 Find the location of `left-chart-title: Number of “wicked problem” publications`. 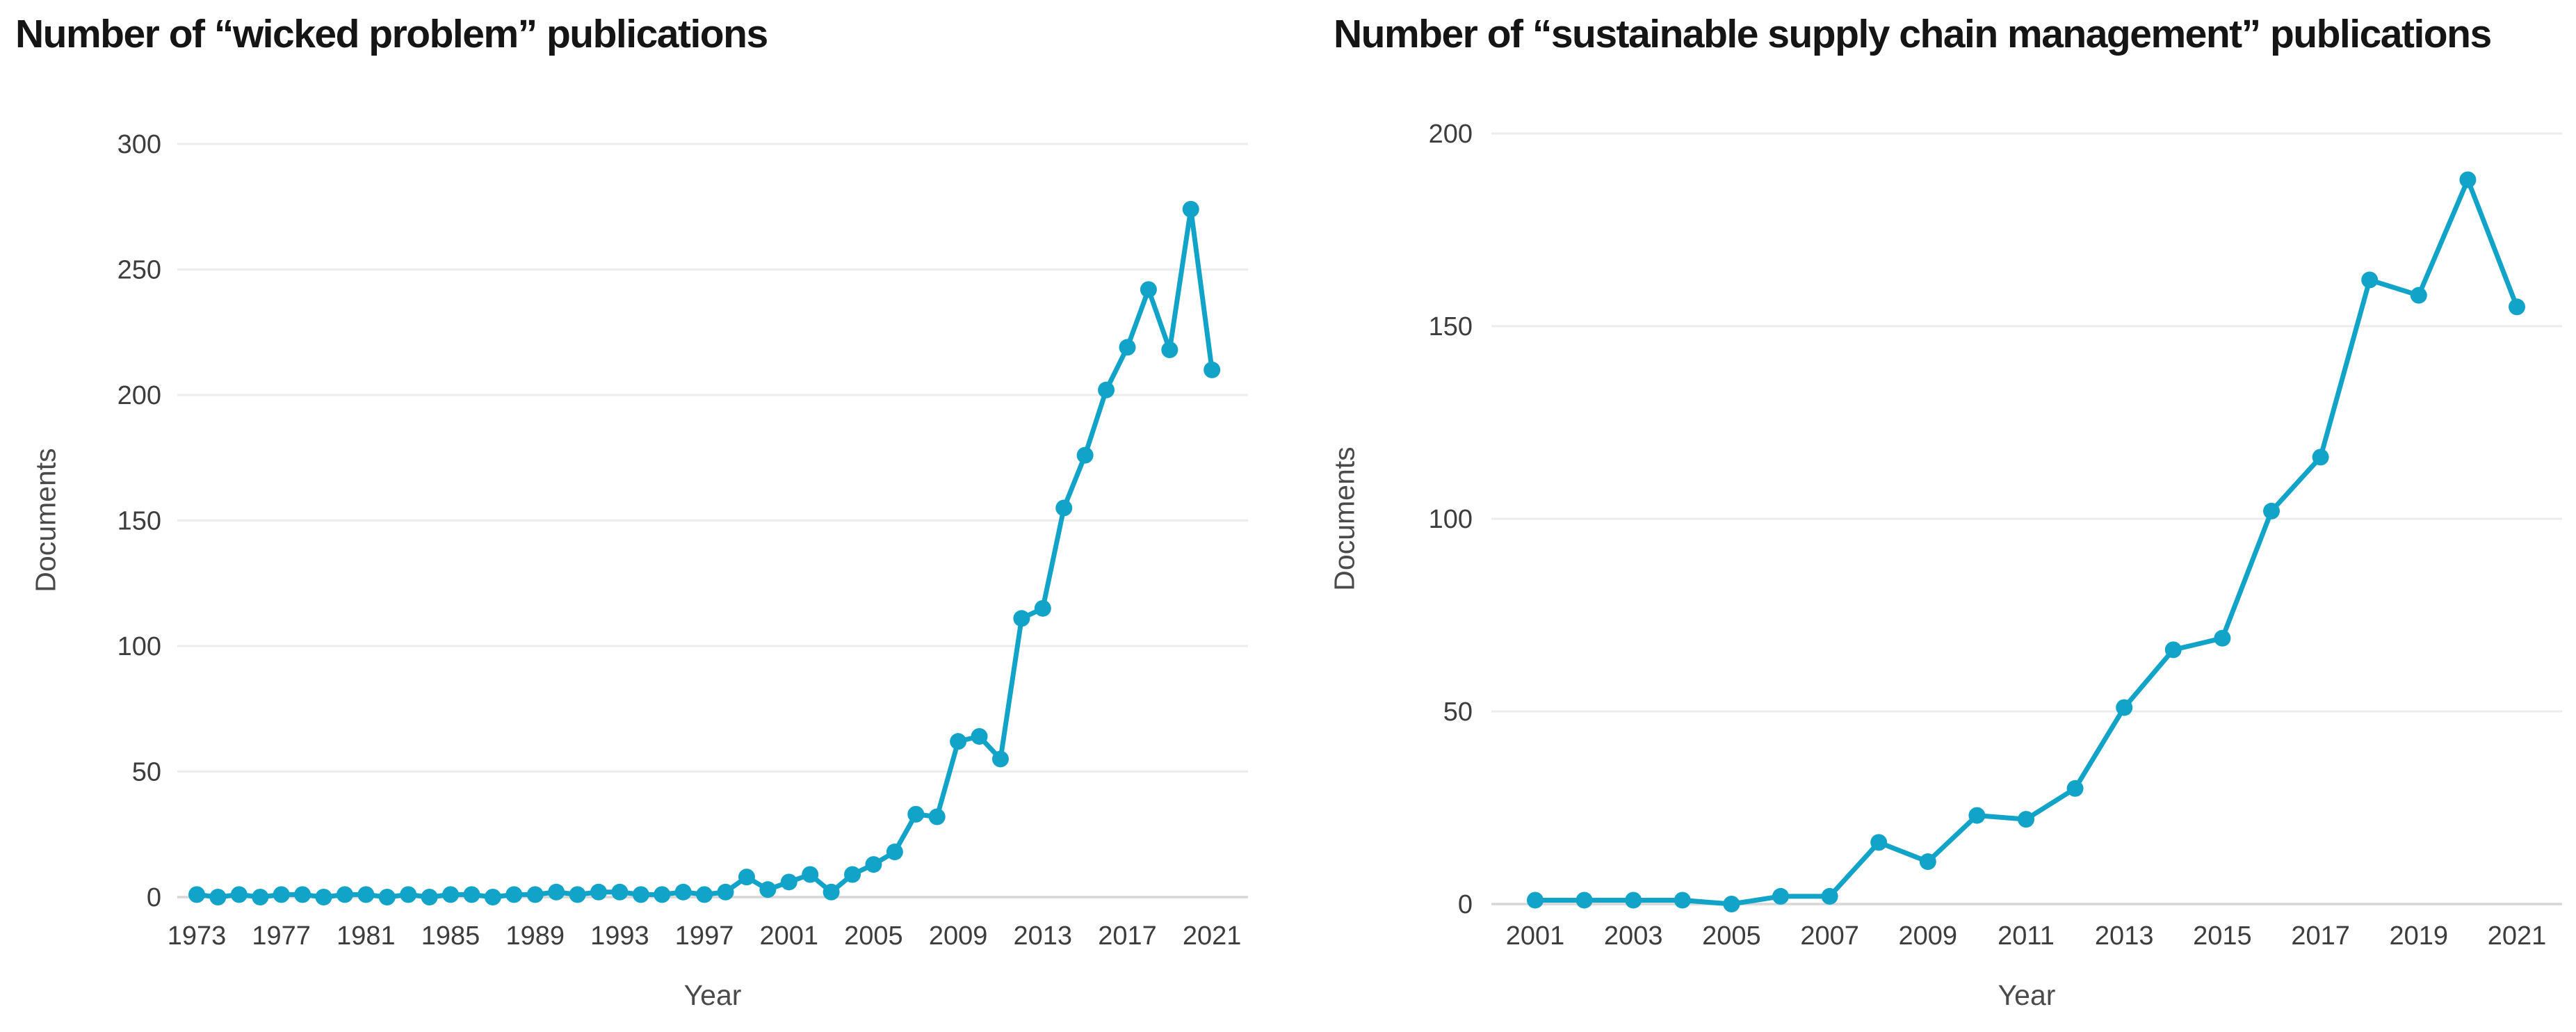

left-chart-title: Number of “wicked problem” publications is located at coordinates (391, 34).